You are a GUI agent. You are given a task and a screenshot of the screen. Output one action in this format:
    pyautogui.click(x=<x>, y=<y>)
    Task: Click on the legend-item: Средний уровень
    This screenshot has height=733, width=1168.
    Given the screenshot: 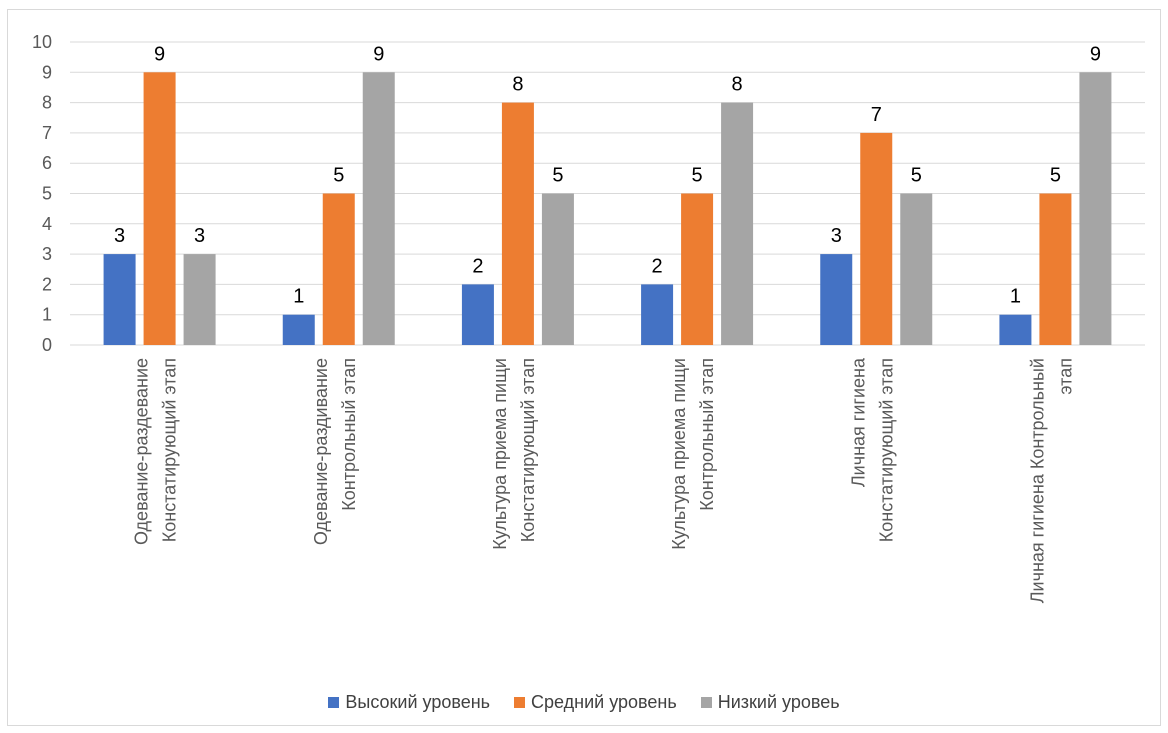 What is the action you would take?
    pyautogui.click(x=595, y=702)
    